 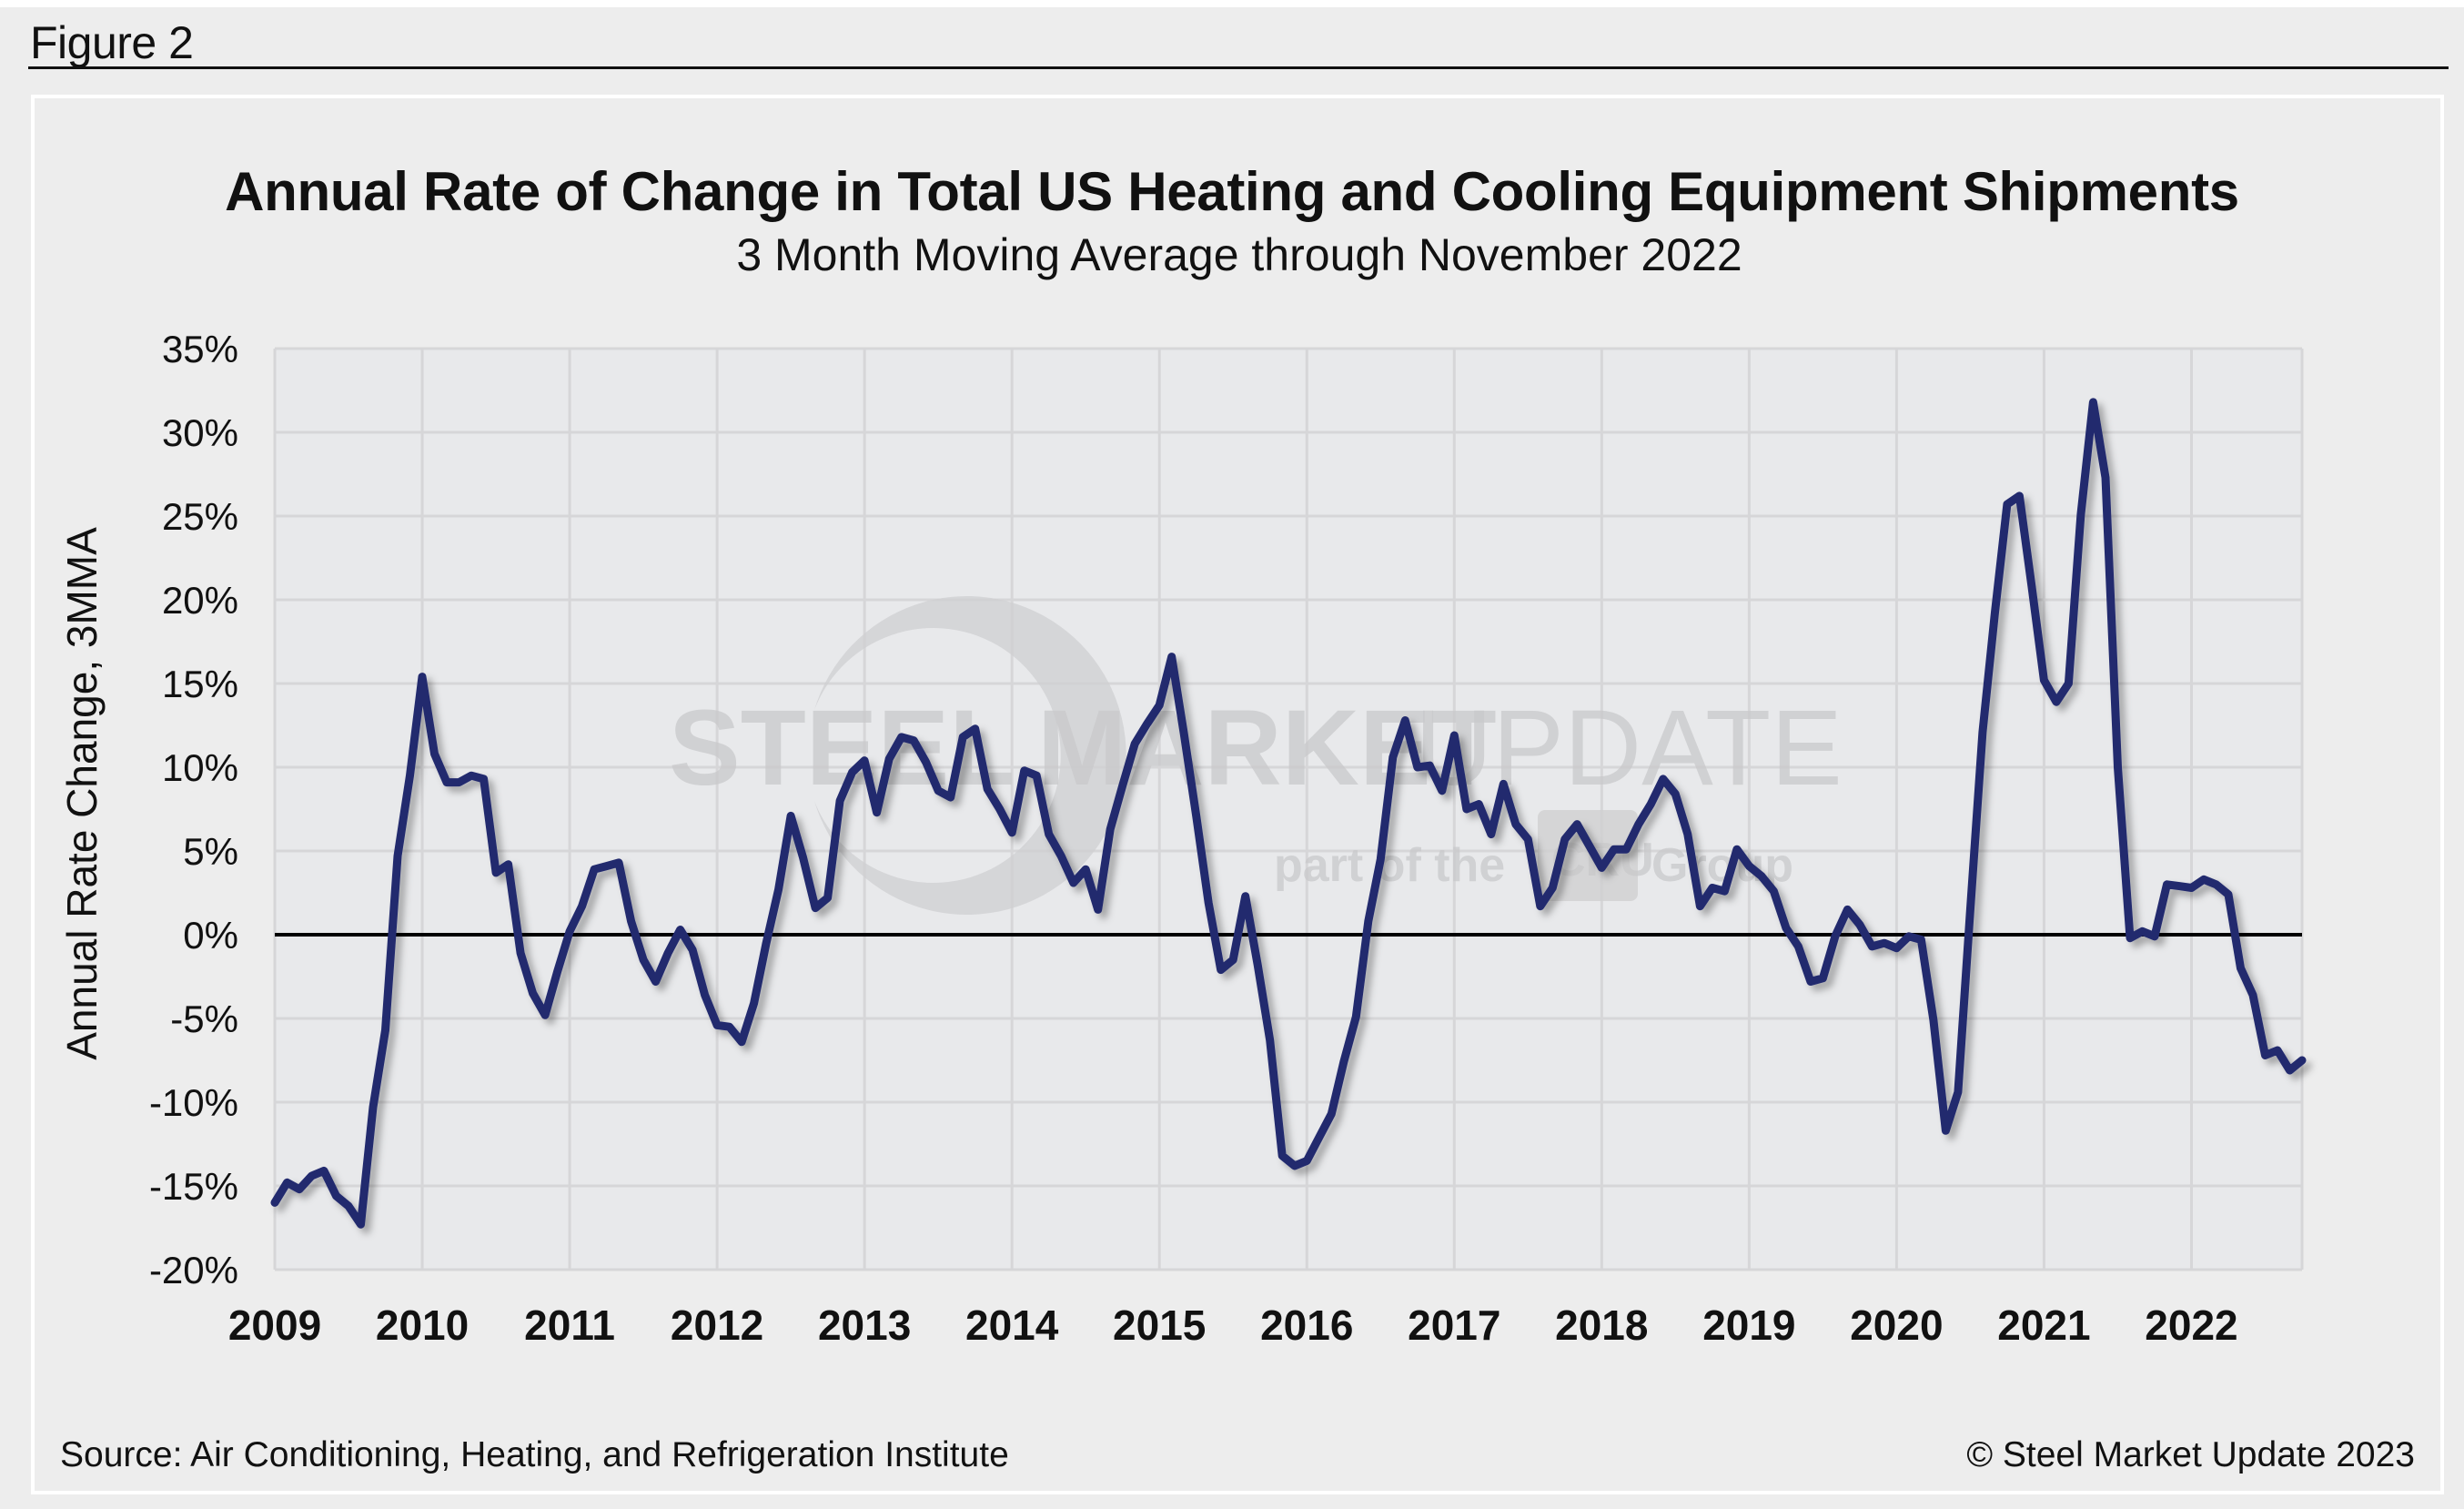 I want to click on figure-label: Figure 2, so click(x=112, y=42).